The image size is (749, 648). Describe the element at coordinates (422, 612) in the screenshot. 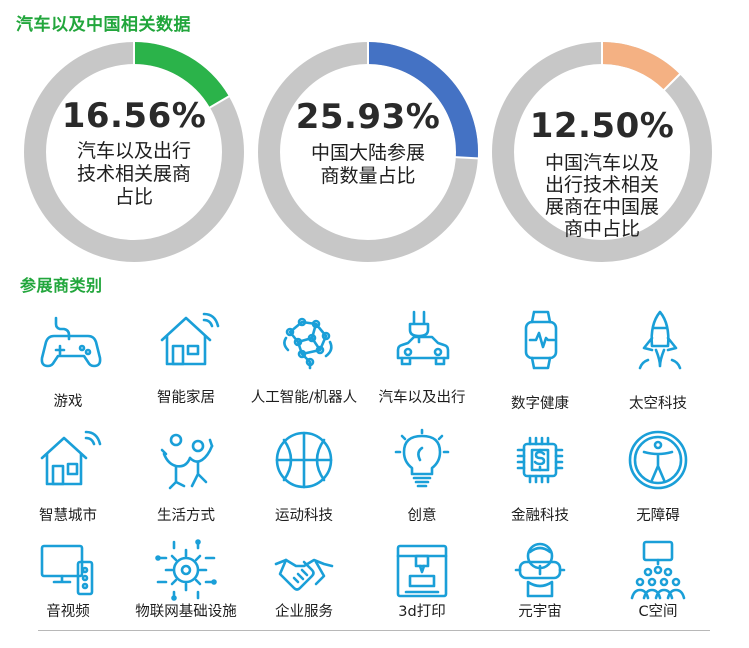

I see `category-label: 3d打印` at that location.